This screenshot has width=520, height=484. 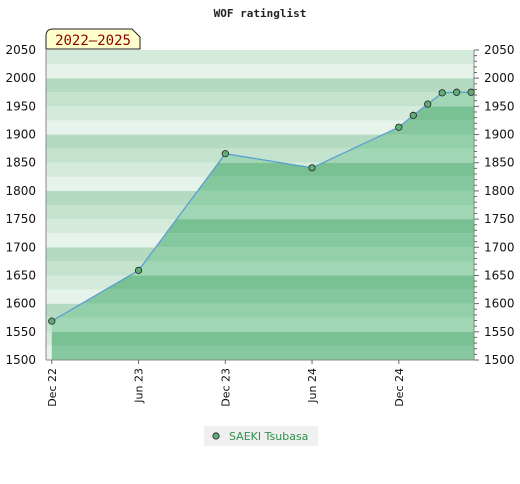 I want to click on legend-label: SAEKI Tsubasa, so click(x=268, y=436).